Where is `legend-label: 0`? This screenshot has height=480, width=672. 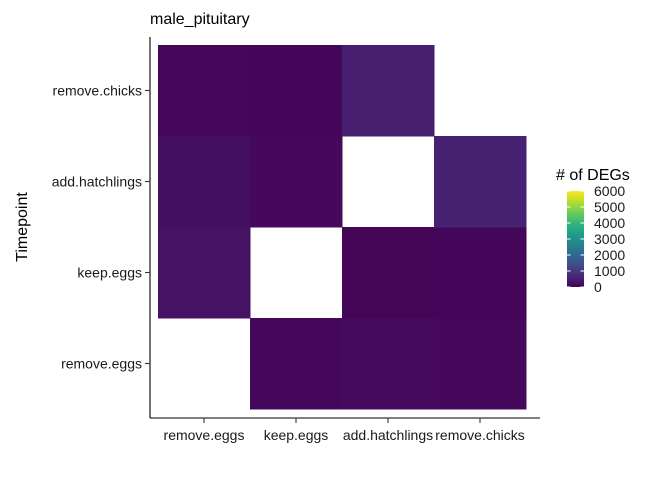
legend-label: 0 is located at coordinates (598, 287).